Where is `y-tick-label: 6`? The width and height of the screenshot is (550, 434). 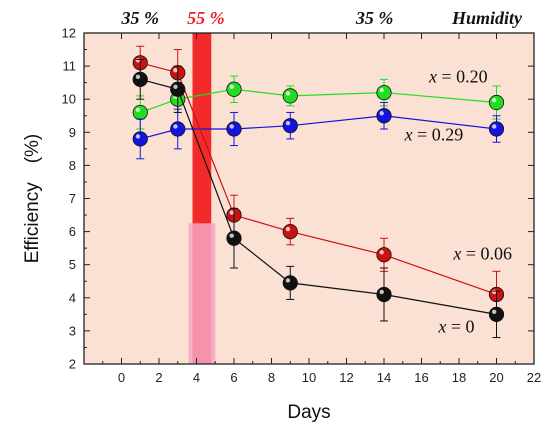 y-tick-label: 6 is located at coordinates (72, 231).